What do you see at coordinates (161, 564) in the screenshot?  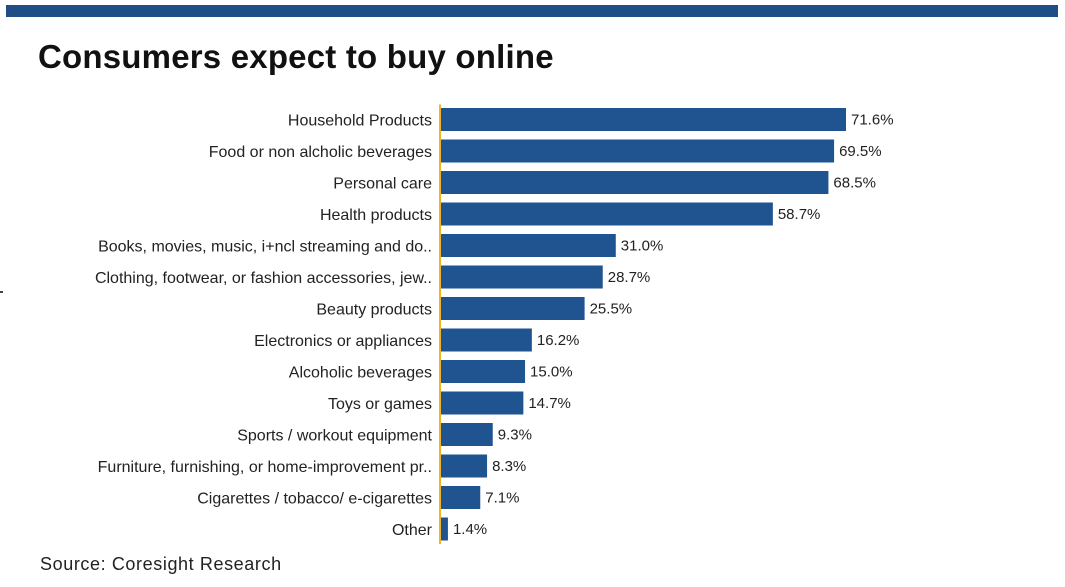 I see `source-note: Source: Coresight Research` at bounding box center [161, 564].